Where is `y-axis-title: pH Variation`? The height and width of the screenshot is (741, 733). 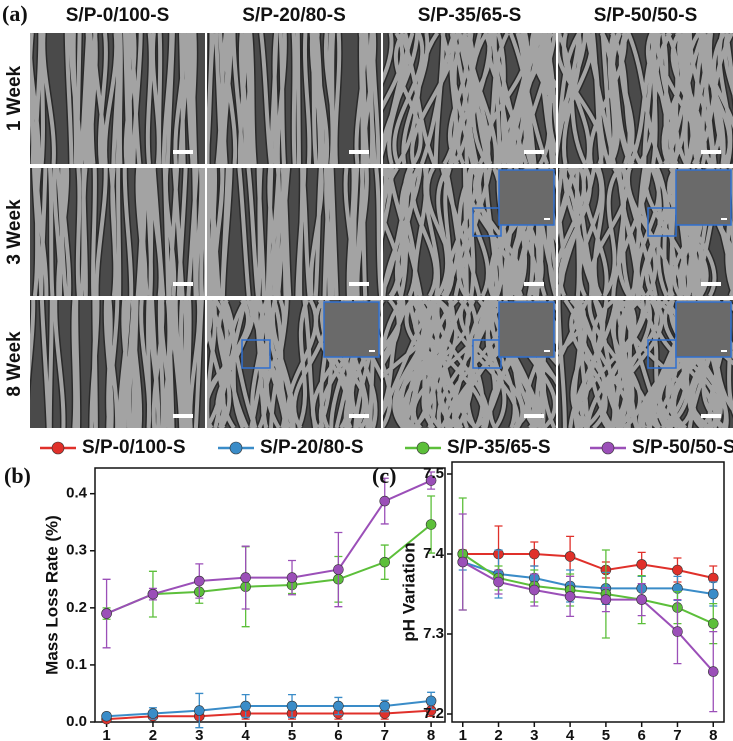 y-axis-title: pH Variation is located at coordinates (408, 591).